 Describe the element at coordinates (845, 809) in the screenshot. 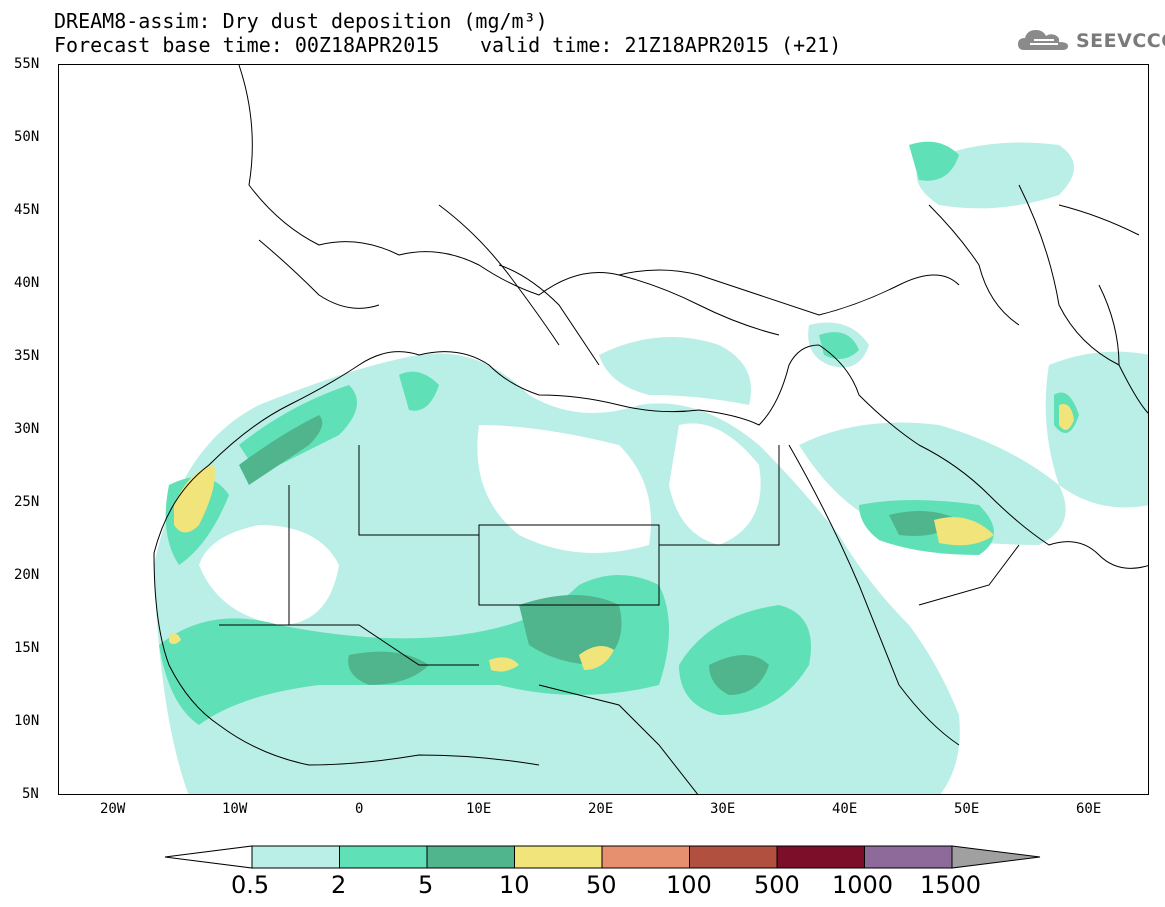

I see `lon-label: 40E` at that location.